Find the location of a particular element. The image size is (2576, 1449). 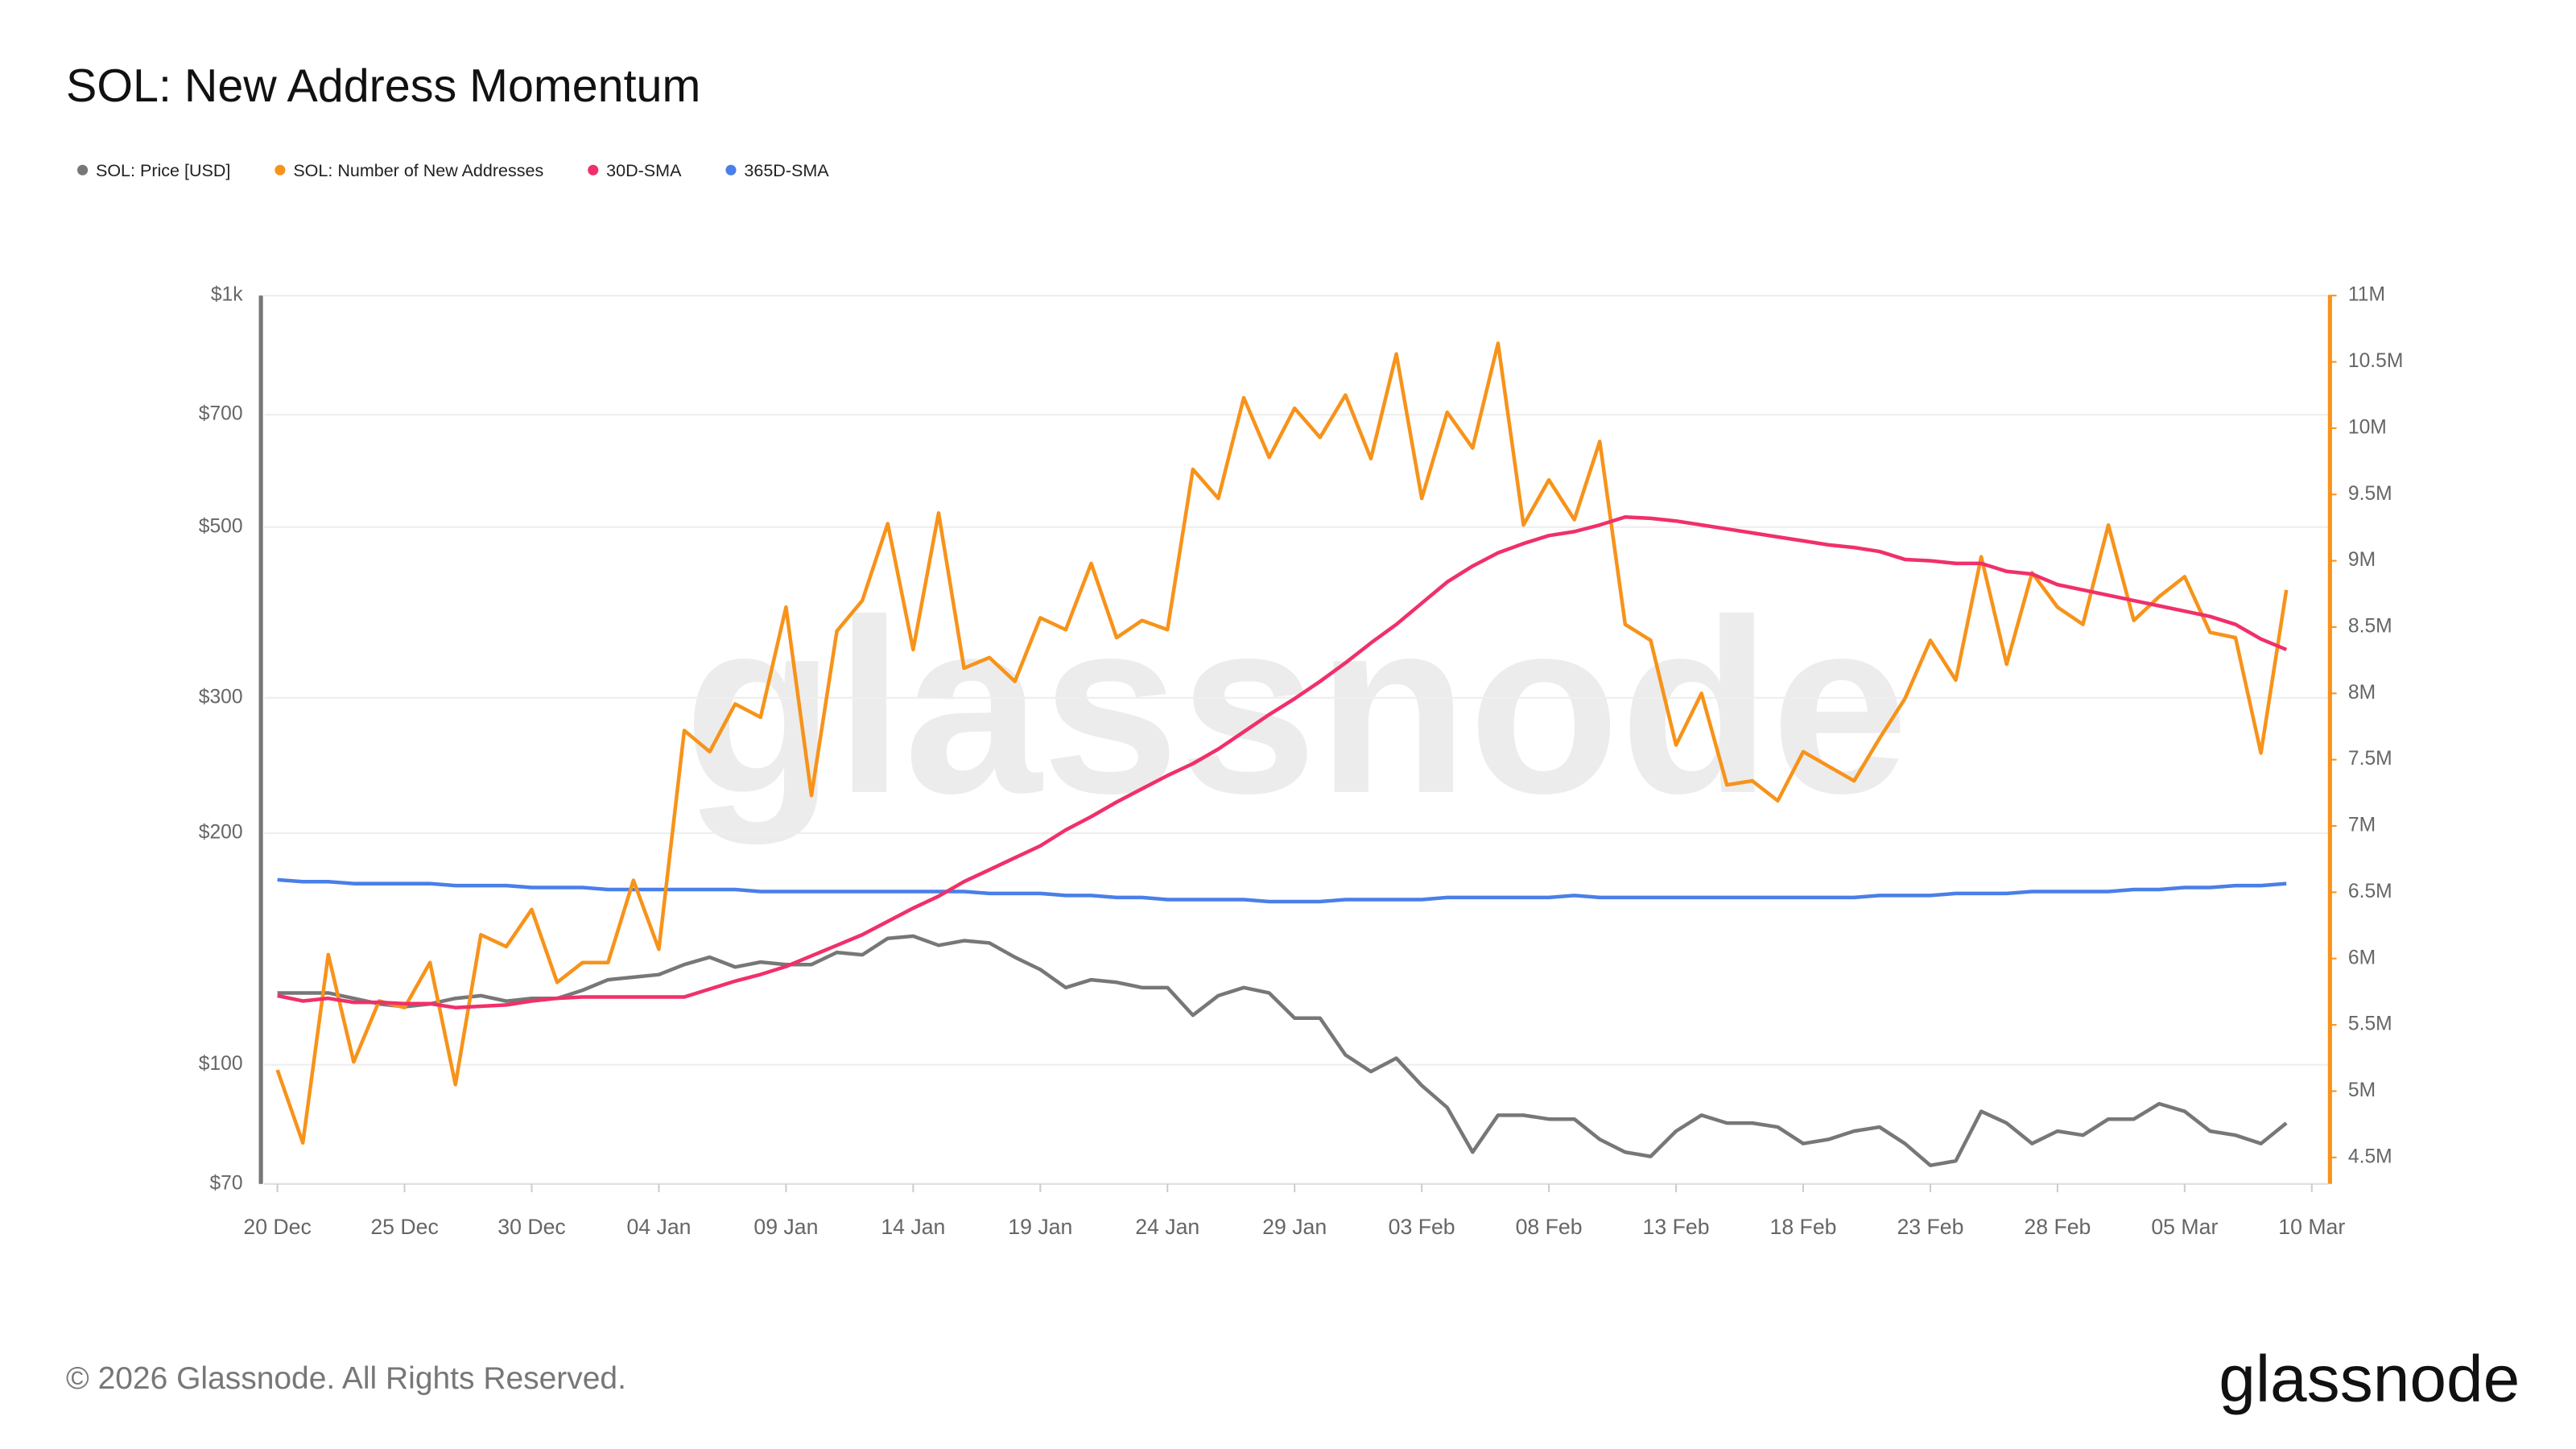

x-tick-label: 14 Jan is located at coordinates (913, 1227).